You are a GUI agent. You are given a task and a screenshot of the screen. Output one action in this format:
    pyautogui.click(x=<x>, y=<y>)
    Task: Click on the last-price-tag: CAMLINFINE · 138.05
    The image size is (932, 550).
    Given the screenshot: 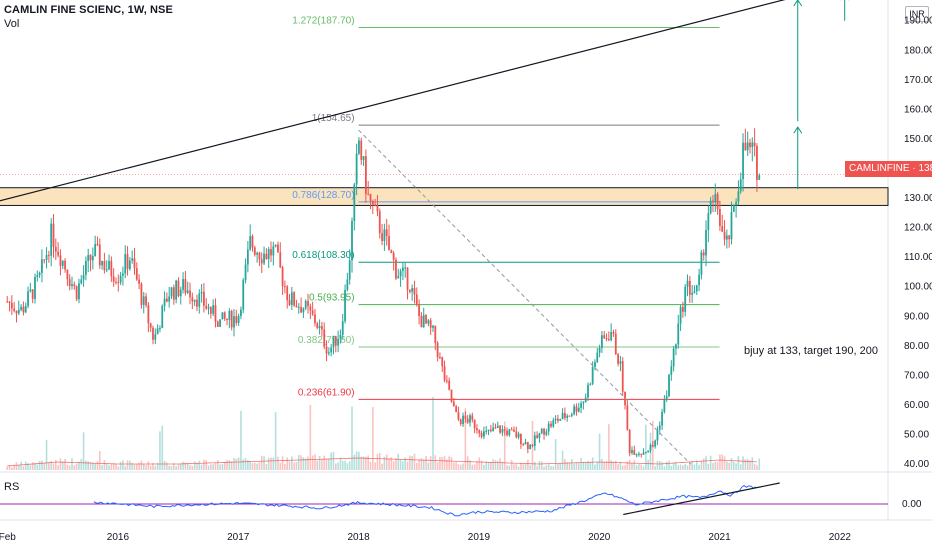 What is the action you would take?
    pyautogui.click(x=888, y=169)
    